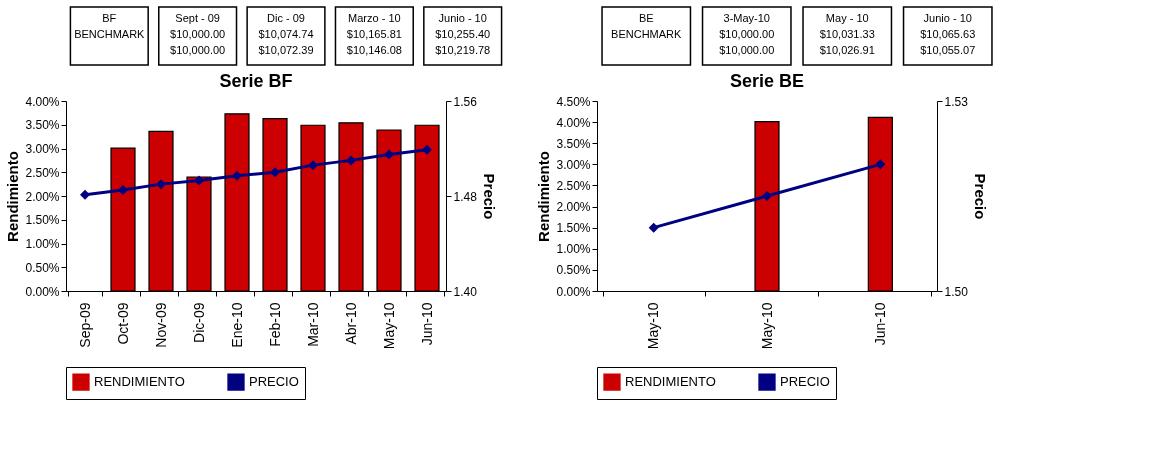 The width and height of the screenshot is (1151, 458). What do you see at coordinates (374, 34) in the screenshot?
I see `text: Marzo - 10 $10,165.81 $10,146.08` at bounding box center [374, 34].